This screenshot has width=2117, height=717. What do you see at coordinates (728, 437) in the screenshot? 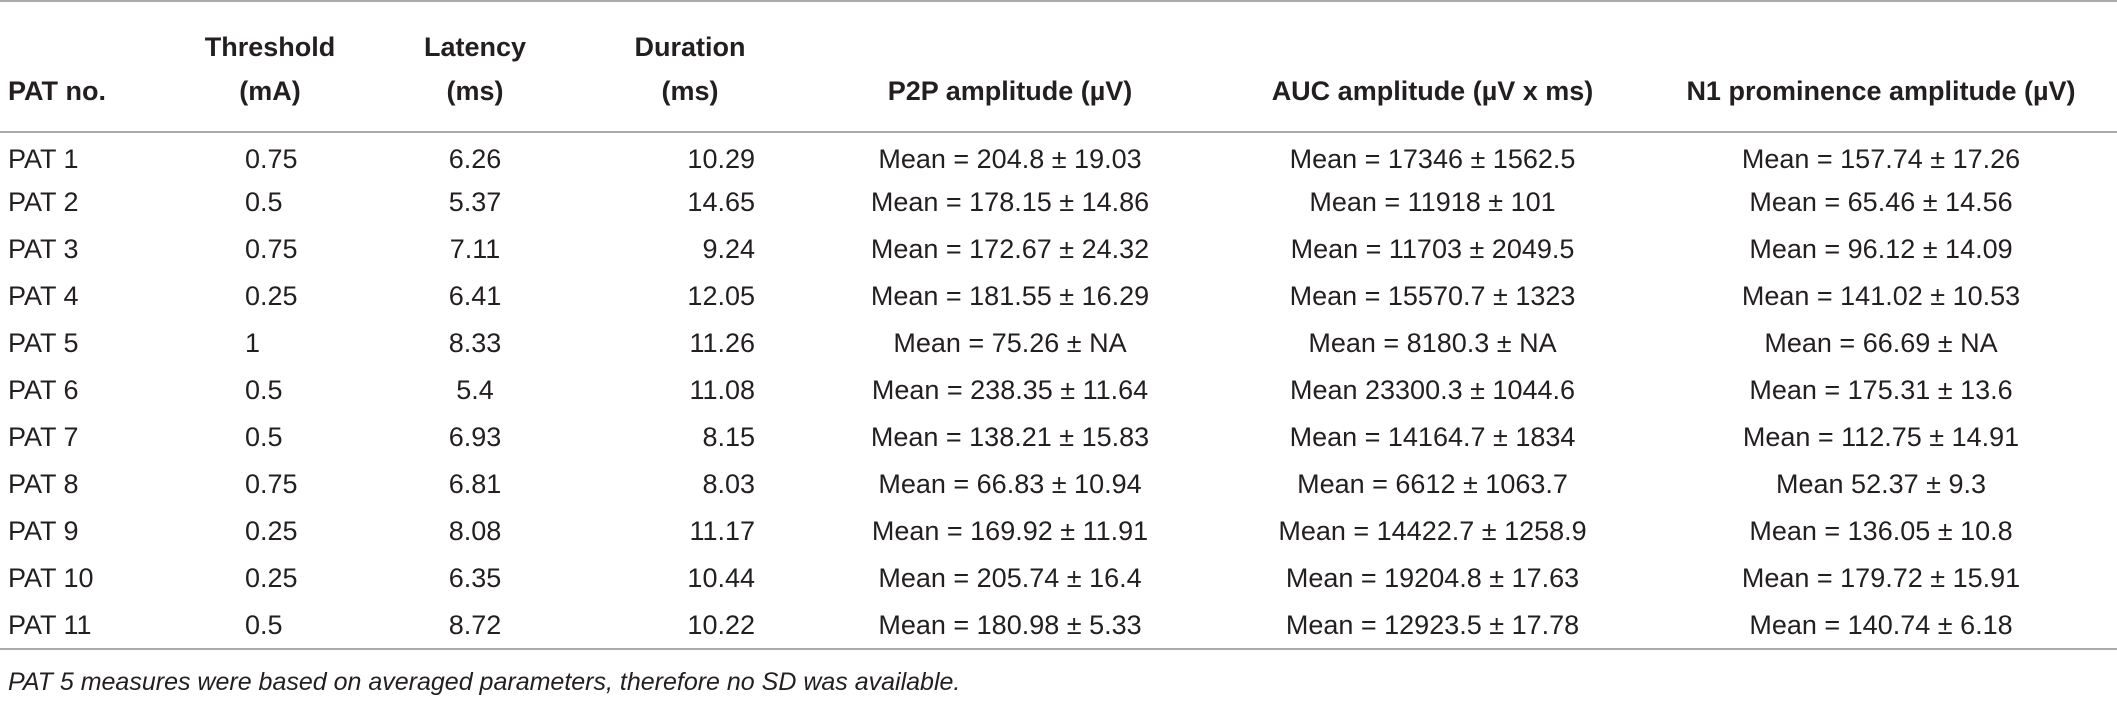
I see `cell-duration: 8.15` at bounding box center [728, 437].